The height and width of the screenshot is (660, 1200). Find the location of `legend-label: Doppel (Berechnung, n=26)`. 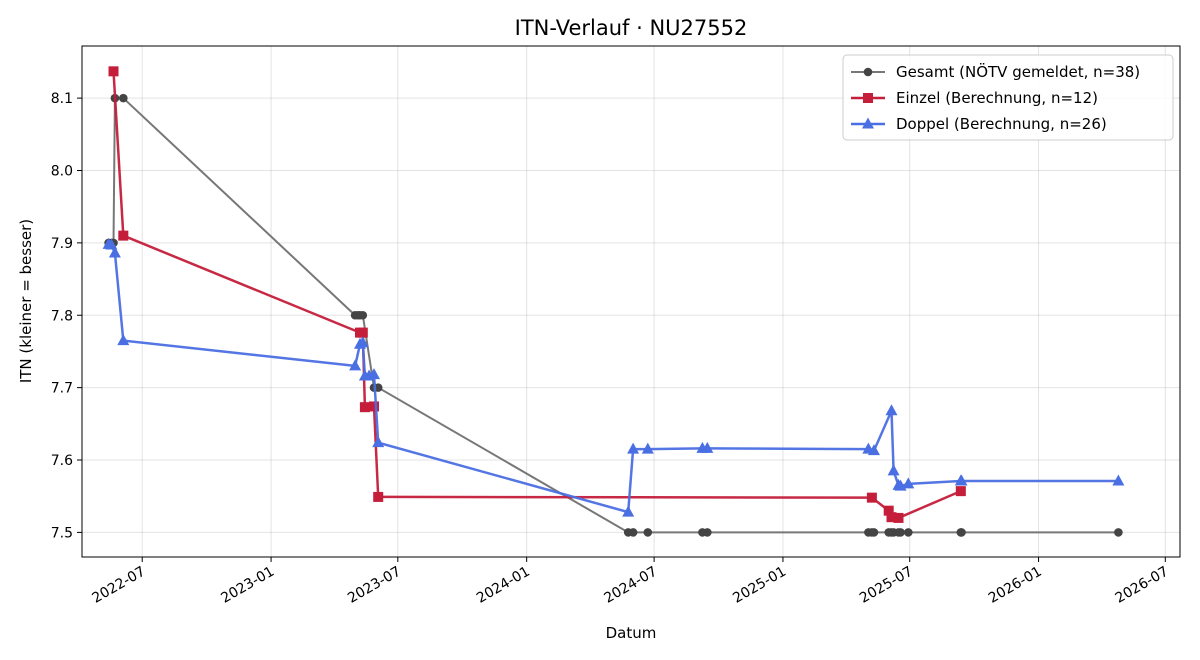

legend-label: Doppel (Berechnung, n=26) is located at coordinates (1001, 124).